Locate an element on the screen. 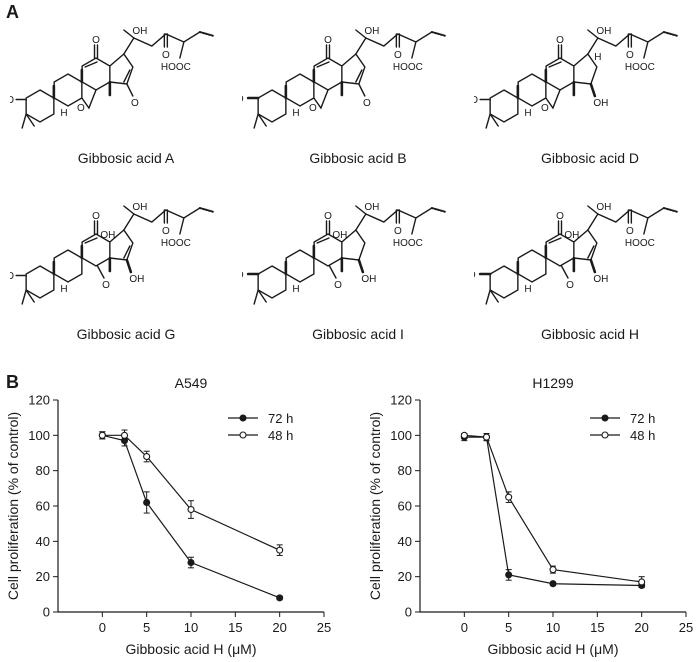 The width and height of the screenshot is (698, 662). compound-name: Gibbosic acid A is located at coordinates (126, 158).